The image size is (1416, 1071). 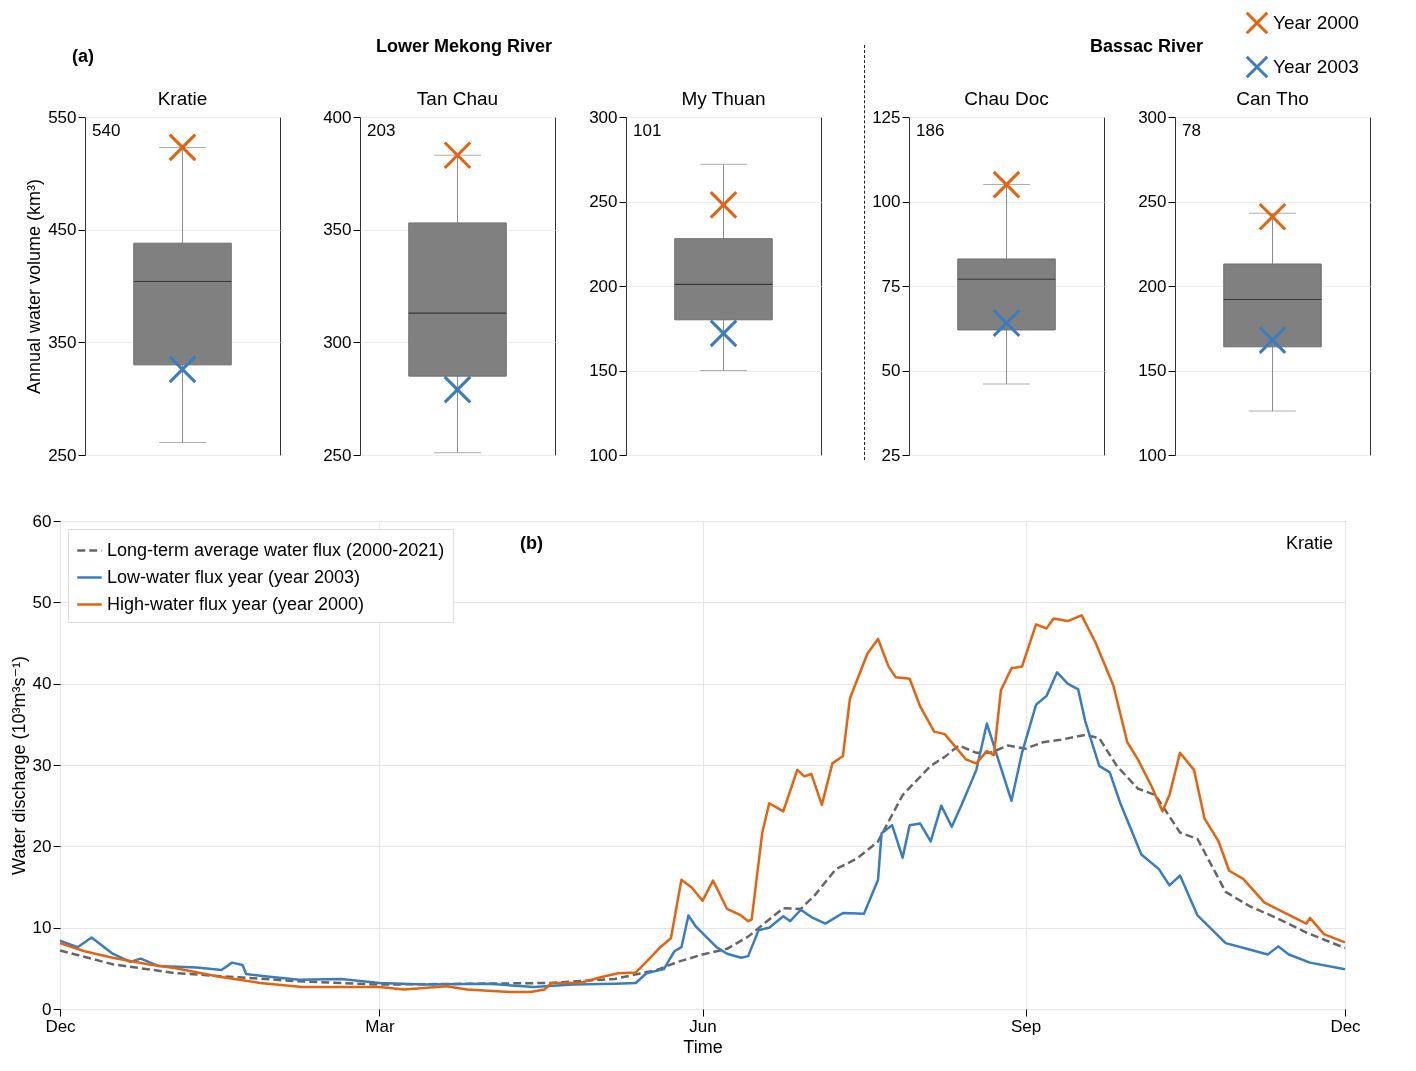 I want to click on chart-title: My Thuan, so click(x=723, y=98).